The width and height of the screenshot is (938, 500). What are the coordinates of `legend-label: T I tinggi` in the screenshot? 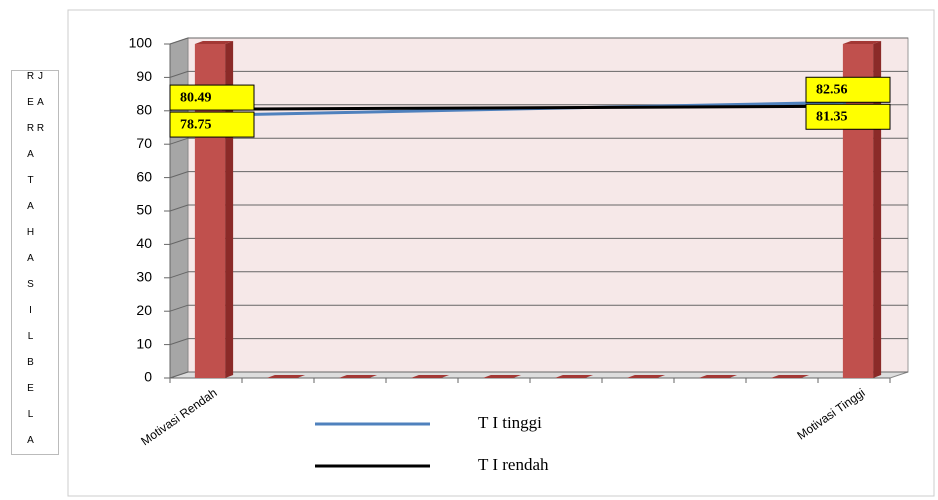 It's located at (510, 422).